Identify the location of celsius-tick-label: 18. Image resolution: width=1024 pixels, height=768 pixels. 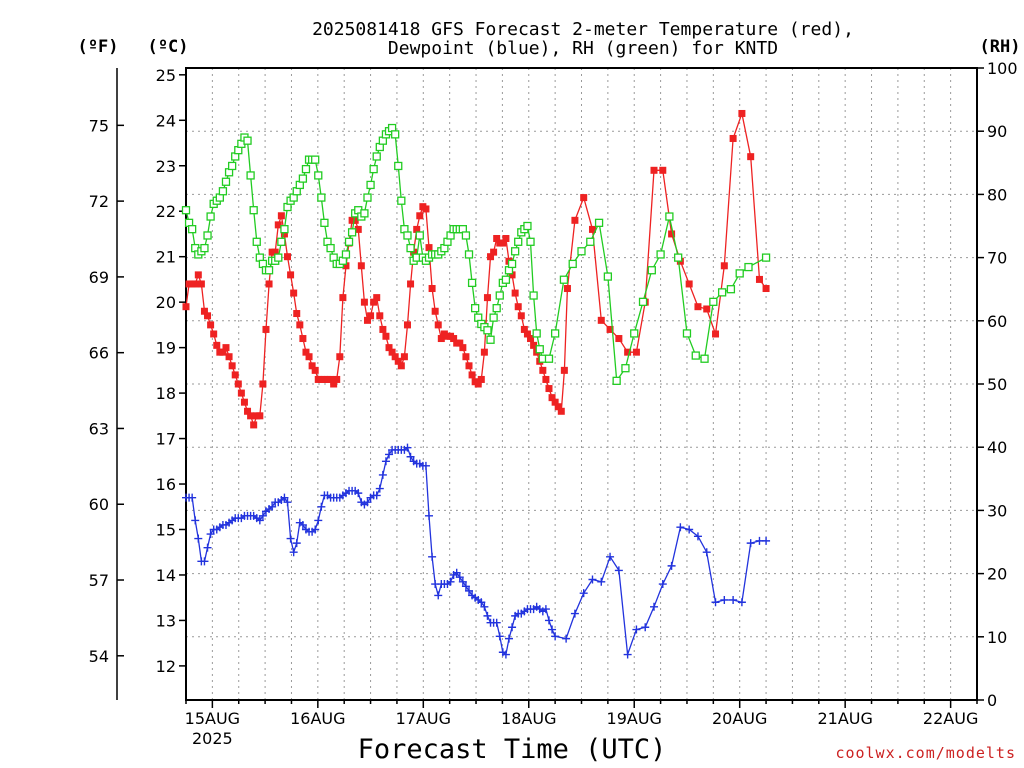
(166, 393).